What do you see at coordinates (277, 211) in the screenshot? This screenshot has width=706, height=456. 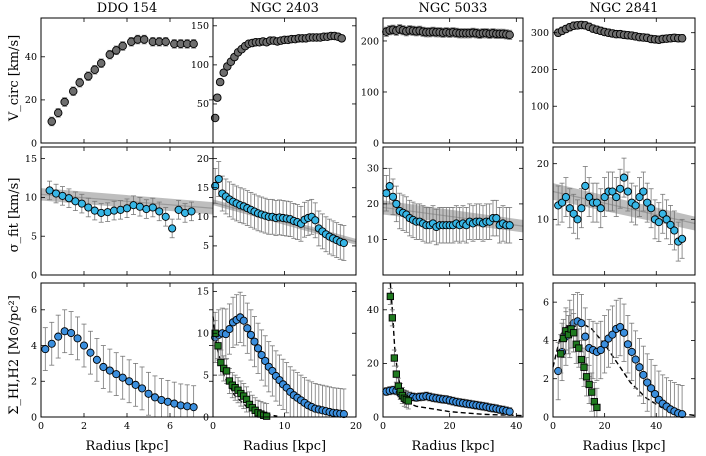 I see `panel-ngc2403-sigma: 5 10 15 20` at bounding box center [277, 211].